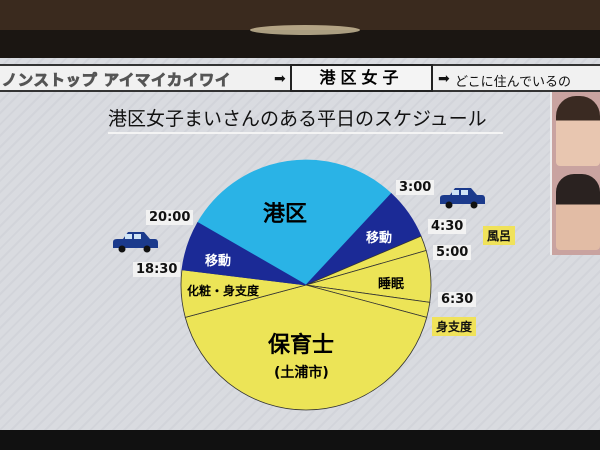  I want to click on external-slice-label: 風呂, so click(499, 235).